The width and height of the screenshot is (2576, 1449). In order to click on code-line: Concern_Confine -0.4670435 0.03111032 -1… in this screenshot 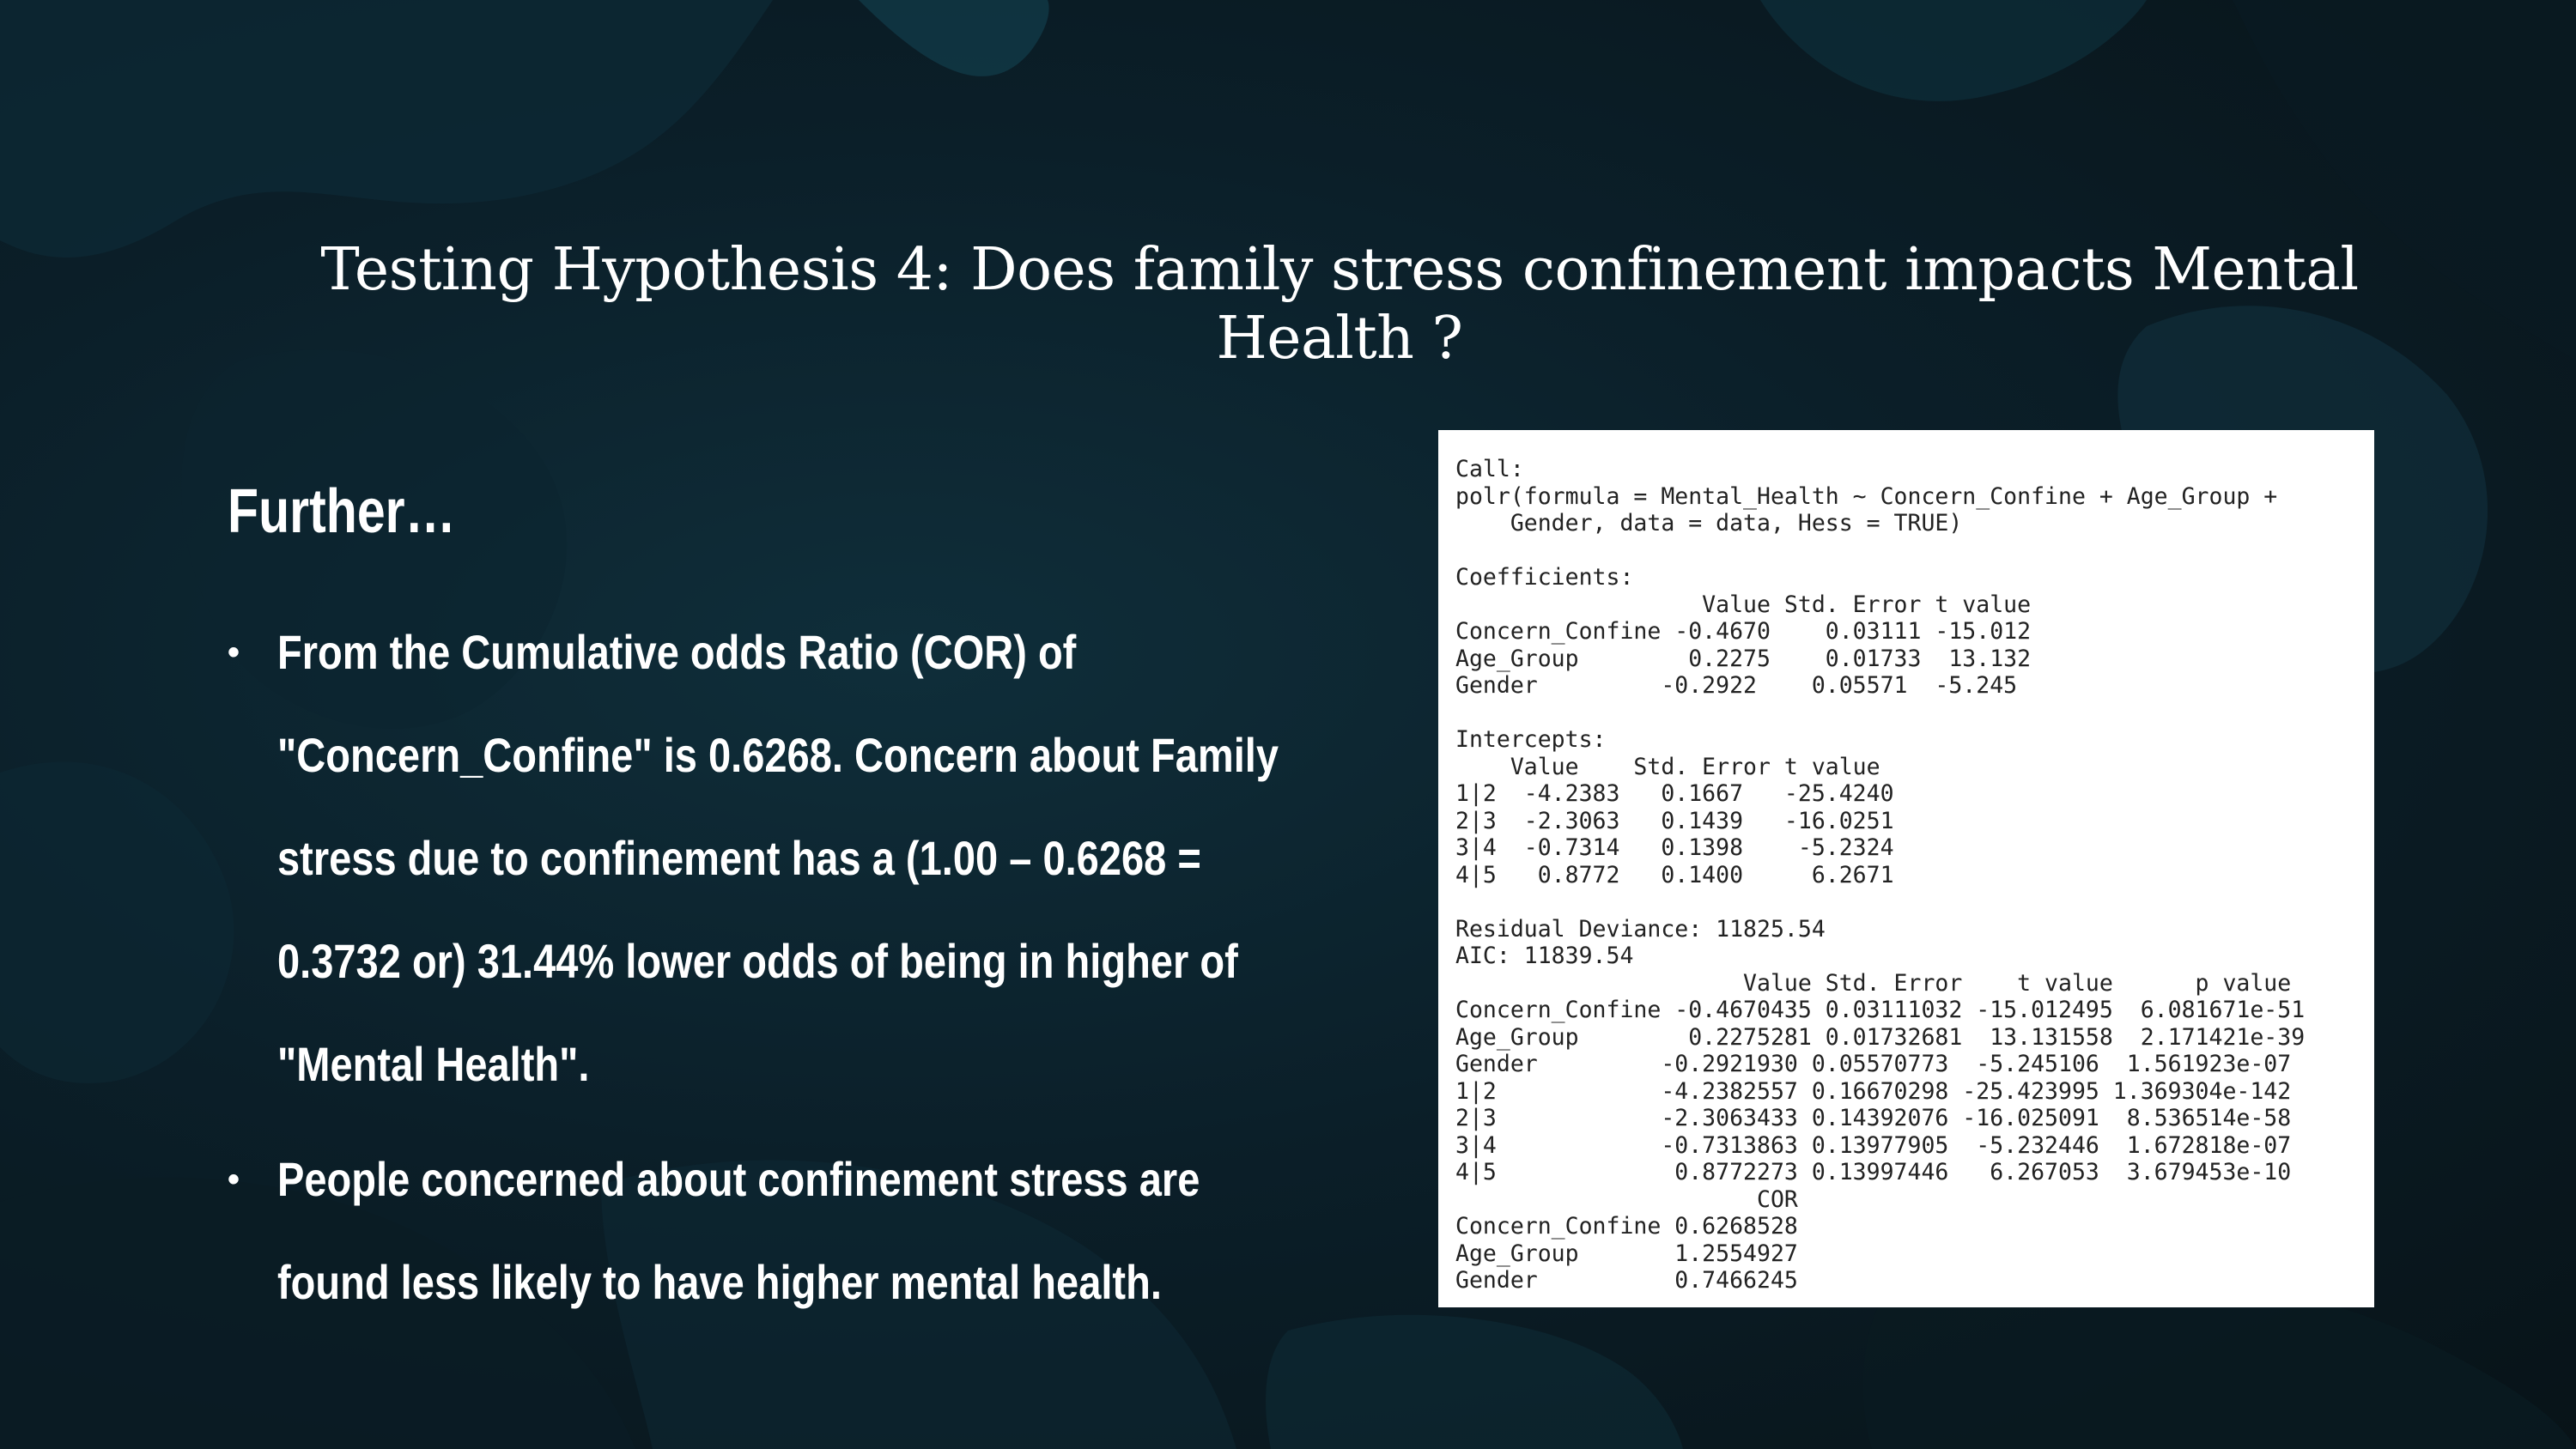, I will do `click(1880, 1010)`.